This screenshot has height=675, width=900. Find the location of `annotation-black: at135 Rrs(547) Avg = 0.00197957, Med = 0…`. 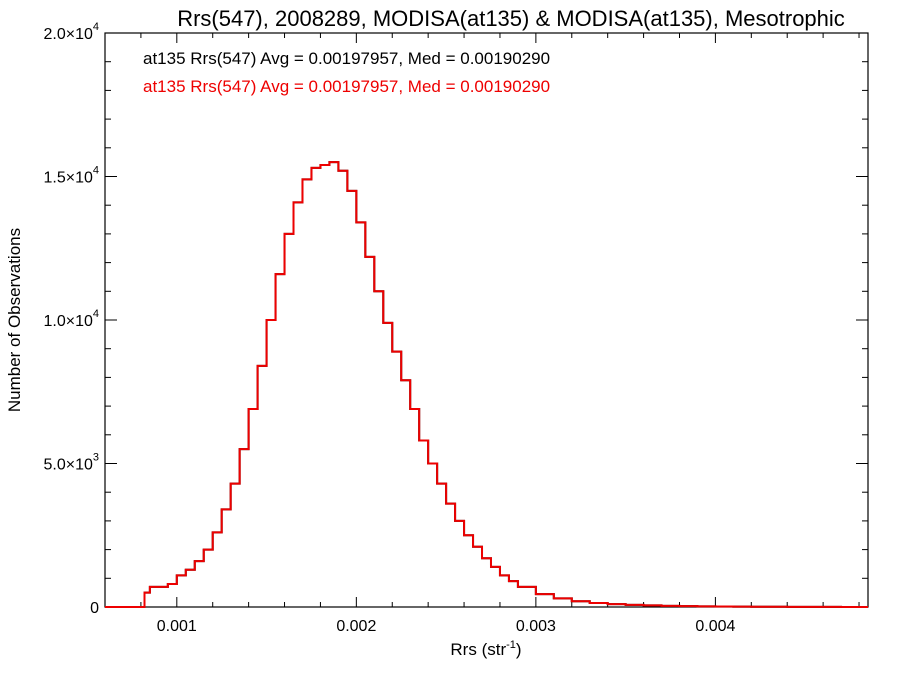

annotation-black: at135 Rrs(547) Avg = 0.00197957, Med = 0… is located at coordinates (346, 58).